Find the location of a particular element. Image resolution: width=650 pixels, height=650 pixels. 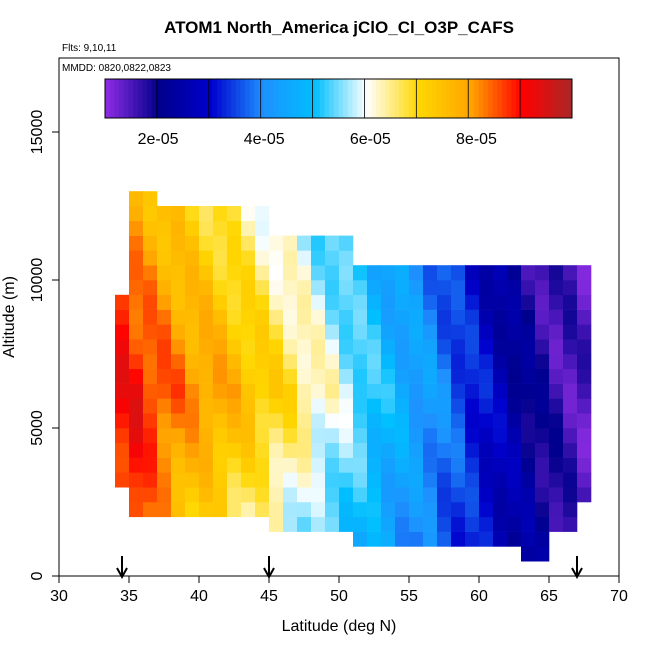

x-tick-label: 65 is located at coordinates (549, 596).